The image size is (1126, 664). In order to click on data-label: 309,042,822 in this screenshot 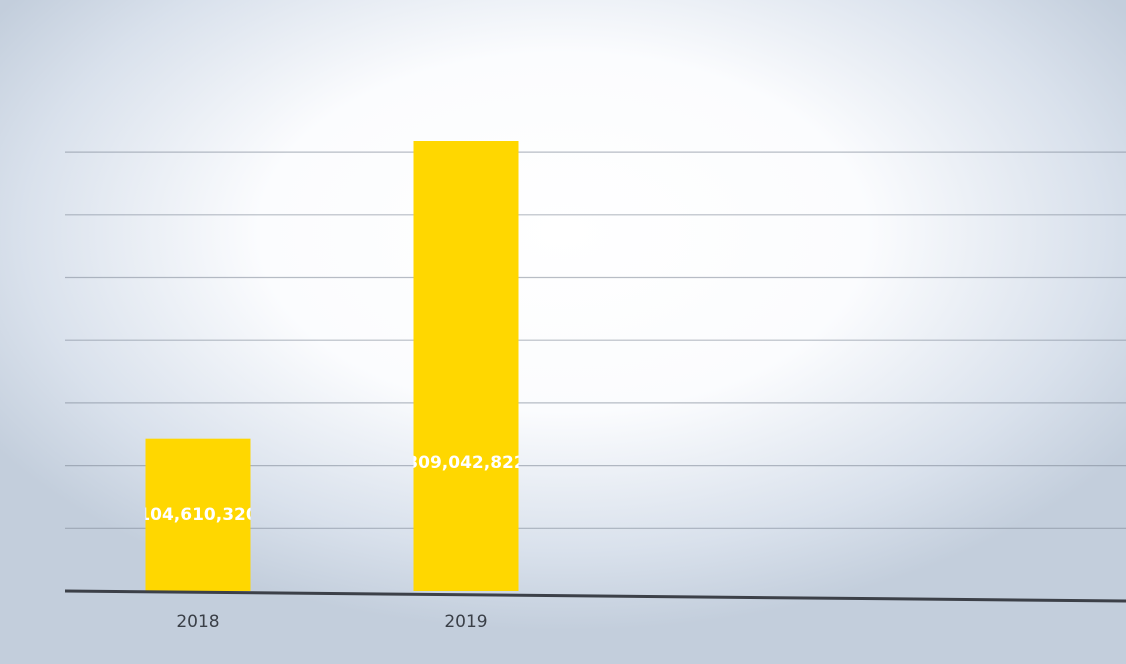, I will do `click(465, 463)`.